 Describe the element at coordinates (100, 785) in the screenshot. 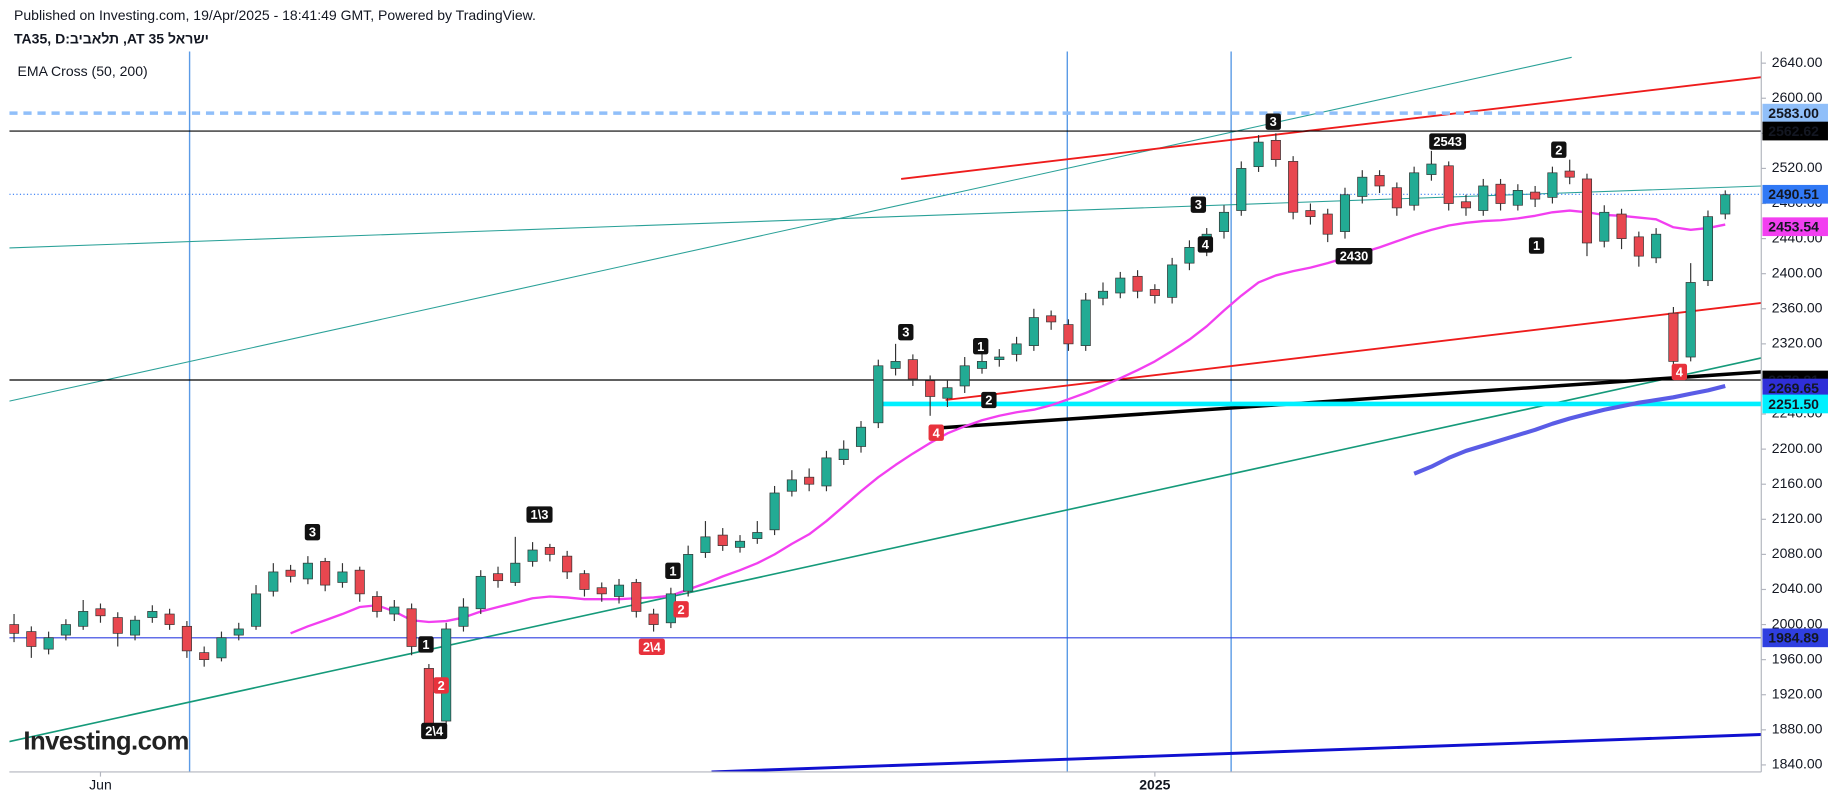

I see `x-tick-label: Jun` at that location.